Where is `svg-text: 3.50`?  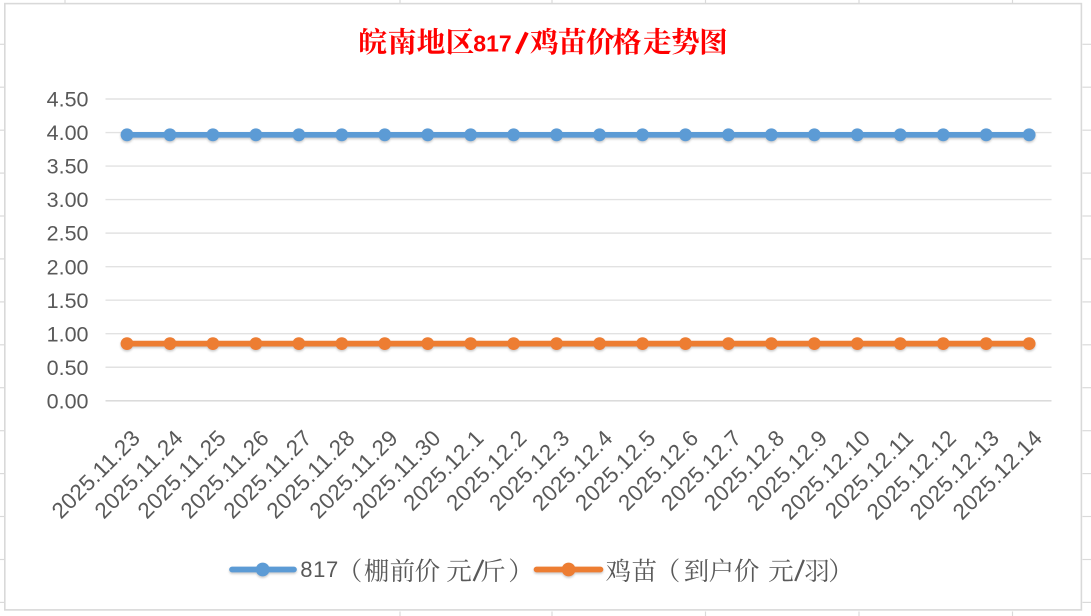
svg-text: 3.50 is located at coordinates (68, 167).